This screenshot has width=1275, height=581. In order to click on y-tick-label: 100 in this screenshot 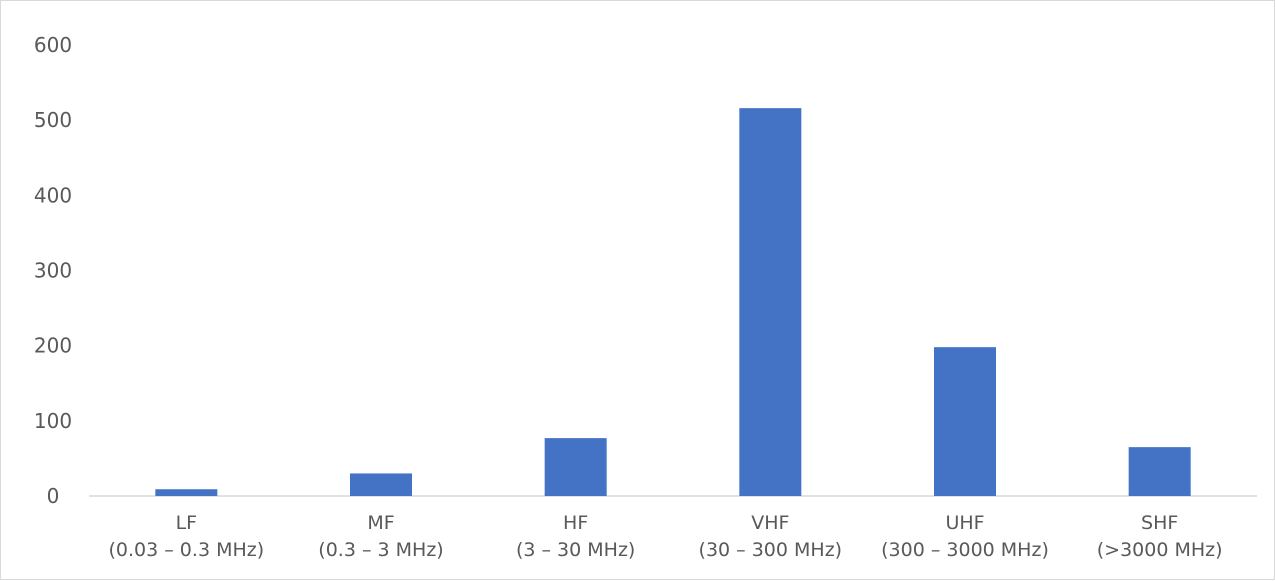, I will do `click(53, 421)`.